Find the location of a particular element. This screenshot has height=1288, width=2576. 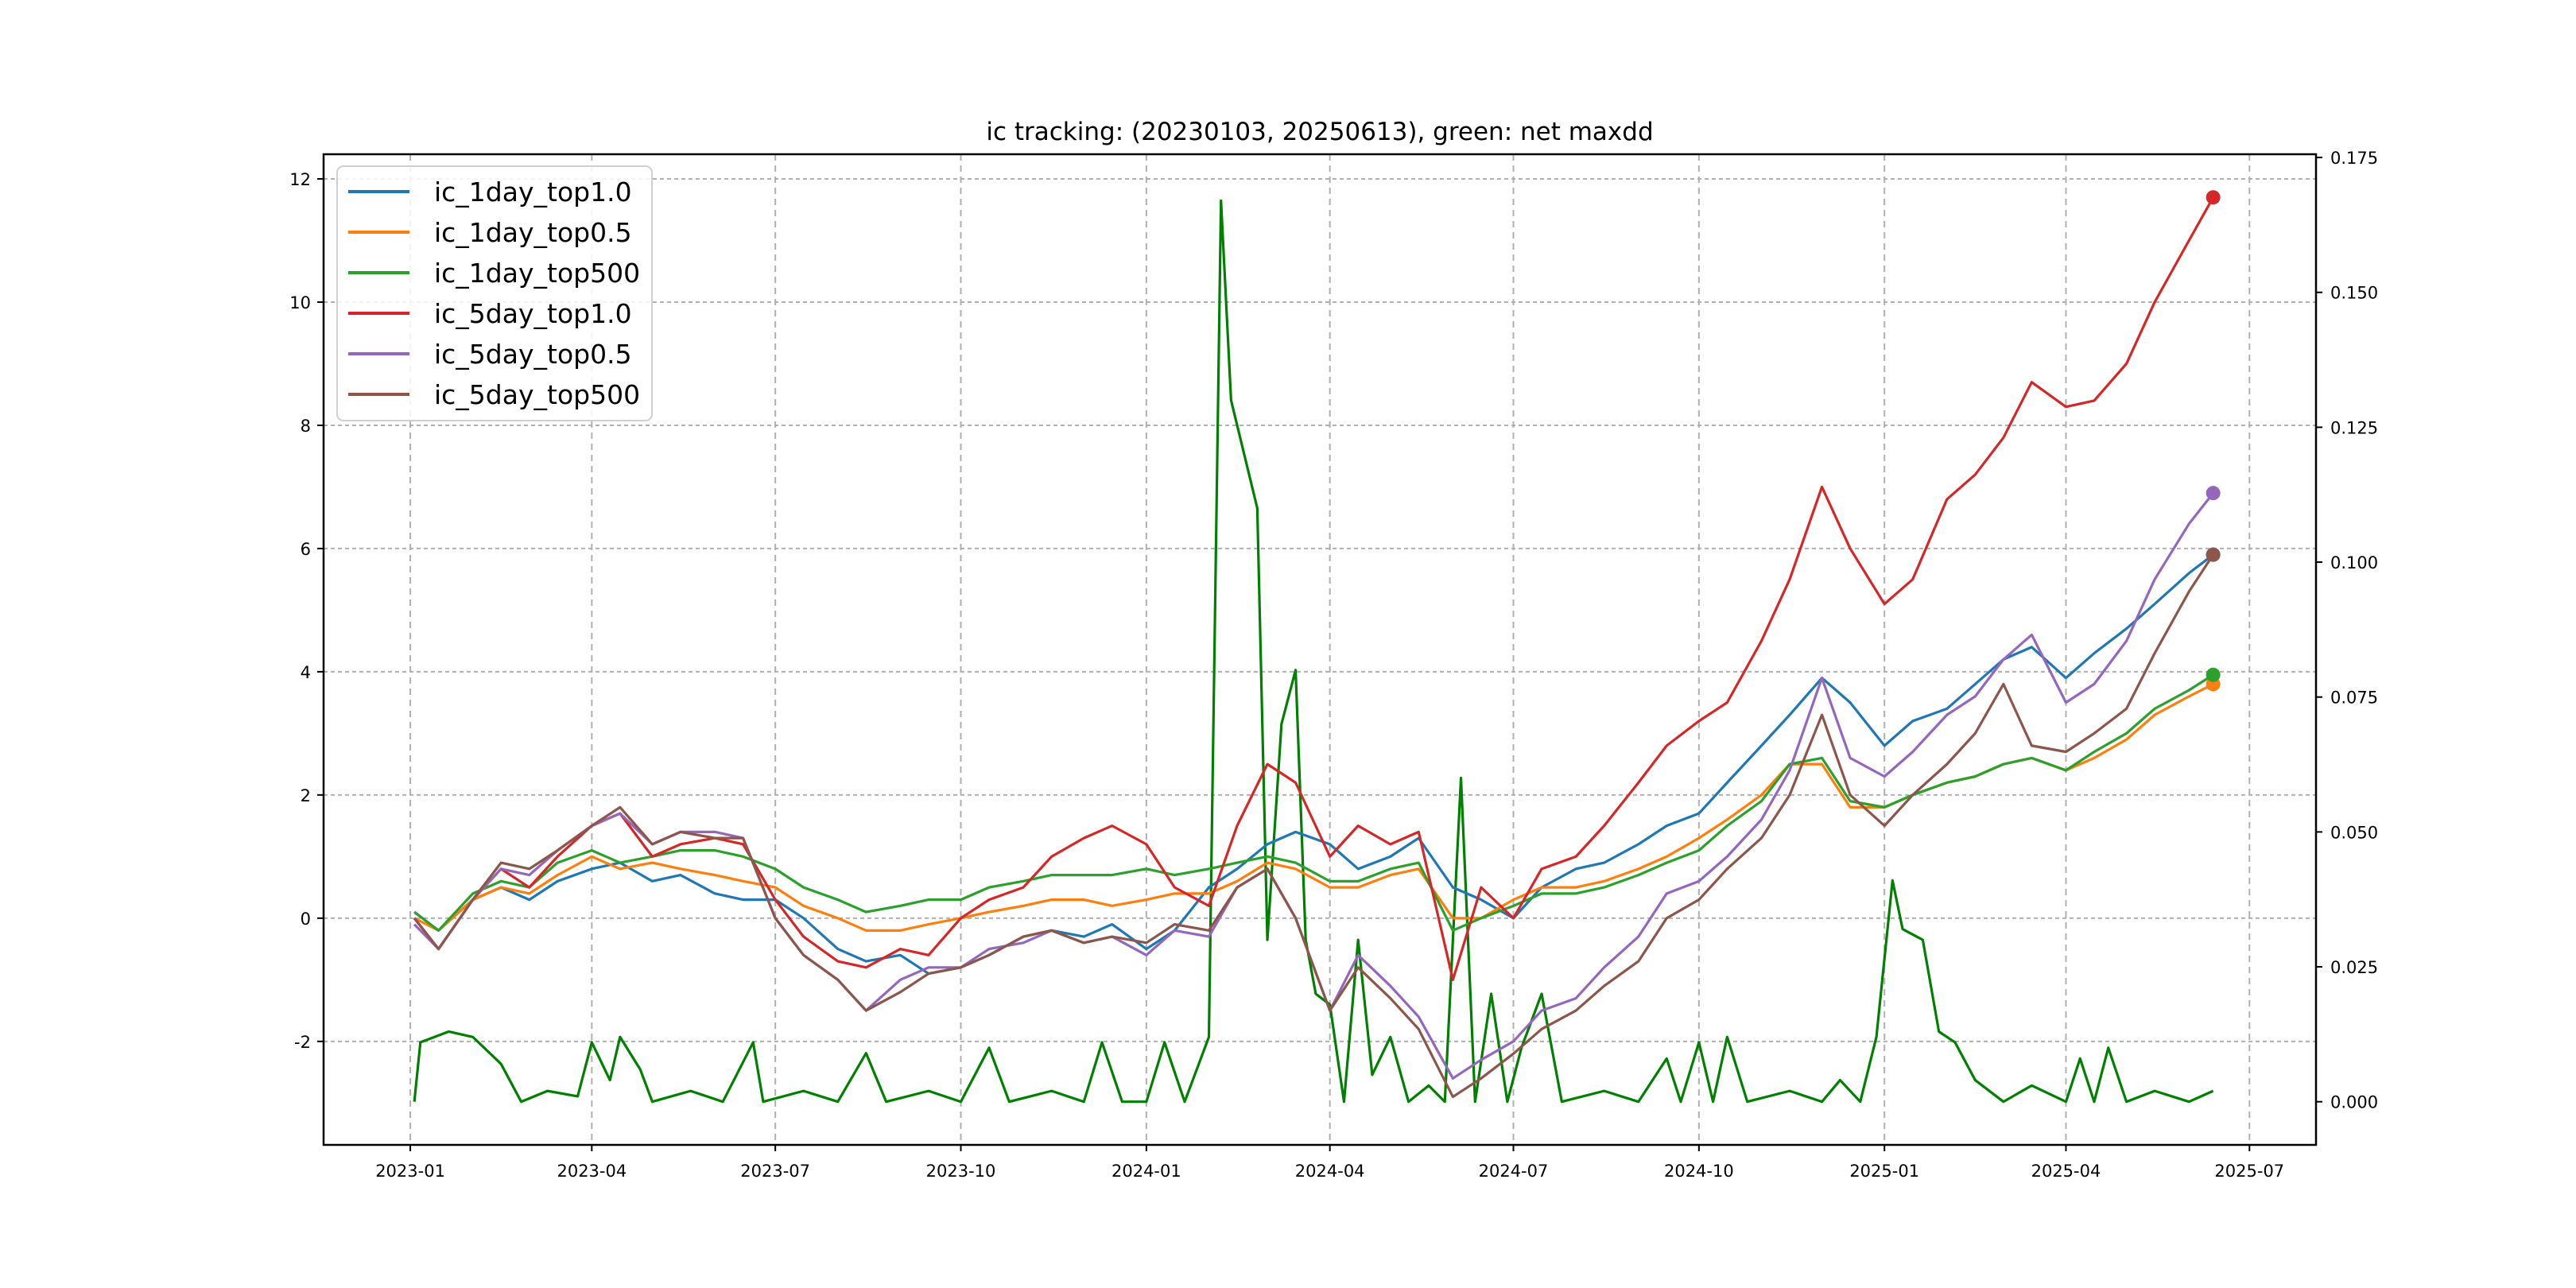

y-right-tick-label: 0.100 is located at coordinates (2354, 563).